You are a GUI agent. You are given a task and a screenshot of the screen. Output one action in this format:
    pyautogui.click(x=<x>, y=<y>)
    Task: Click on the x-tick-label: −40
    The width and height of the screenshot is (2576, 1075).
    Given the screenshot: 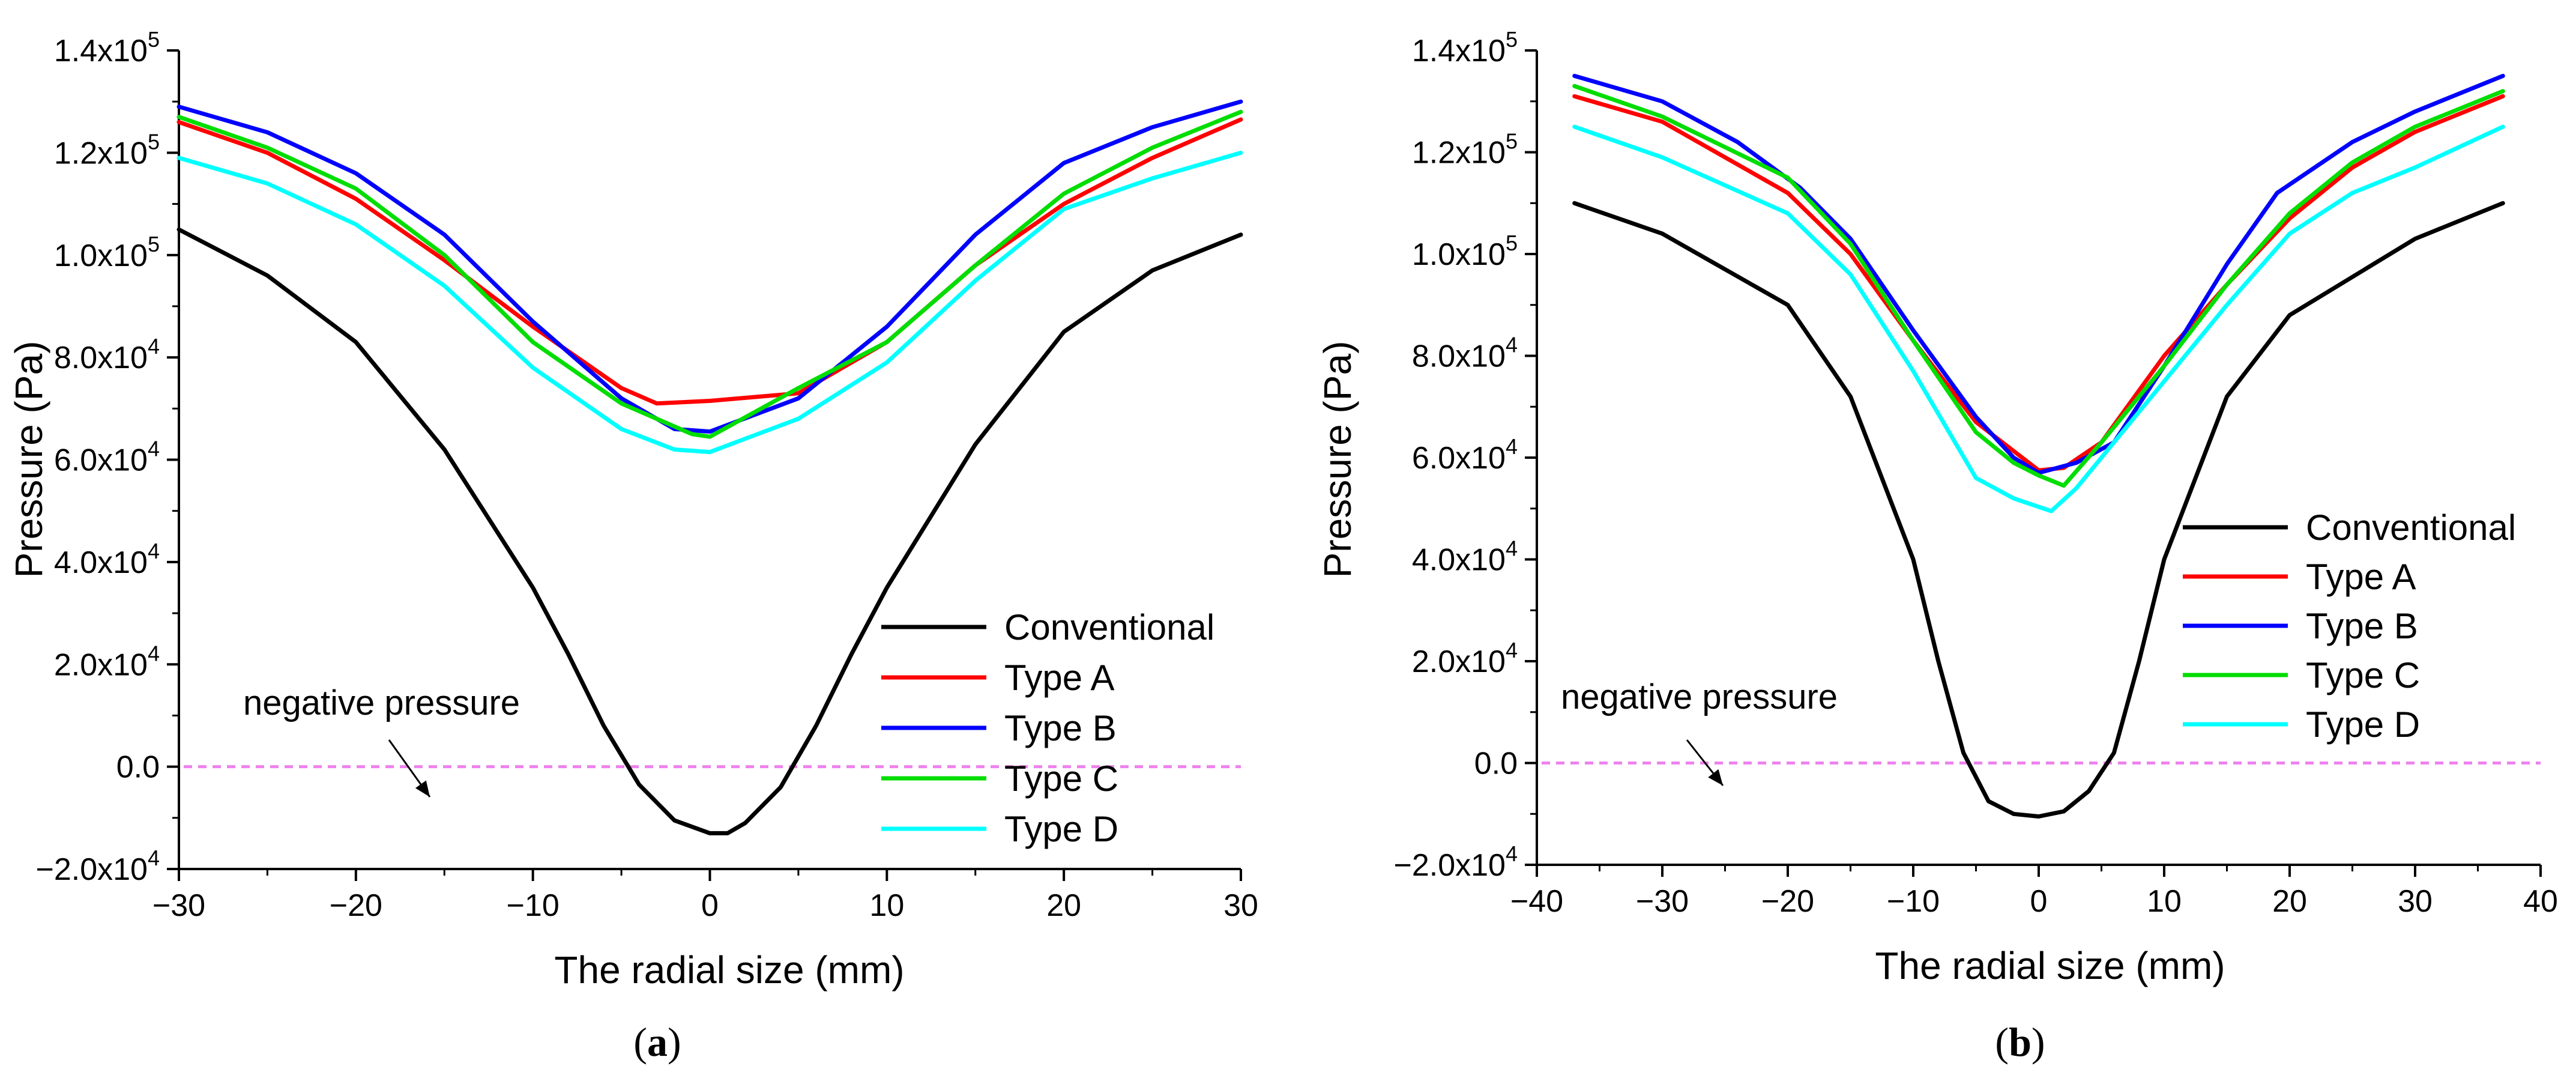 What is the action you would take?
    pyautogui.click(x=1536, y=901)
    